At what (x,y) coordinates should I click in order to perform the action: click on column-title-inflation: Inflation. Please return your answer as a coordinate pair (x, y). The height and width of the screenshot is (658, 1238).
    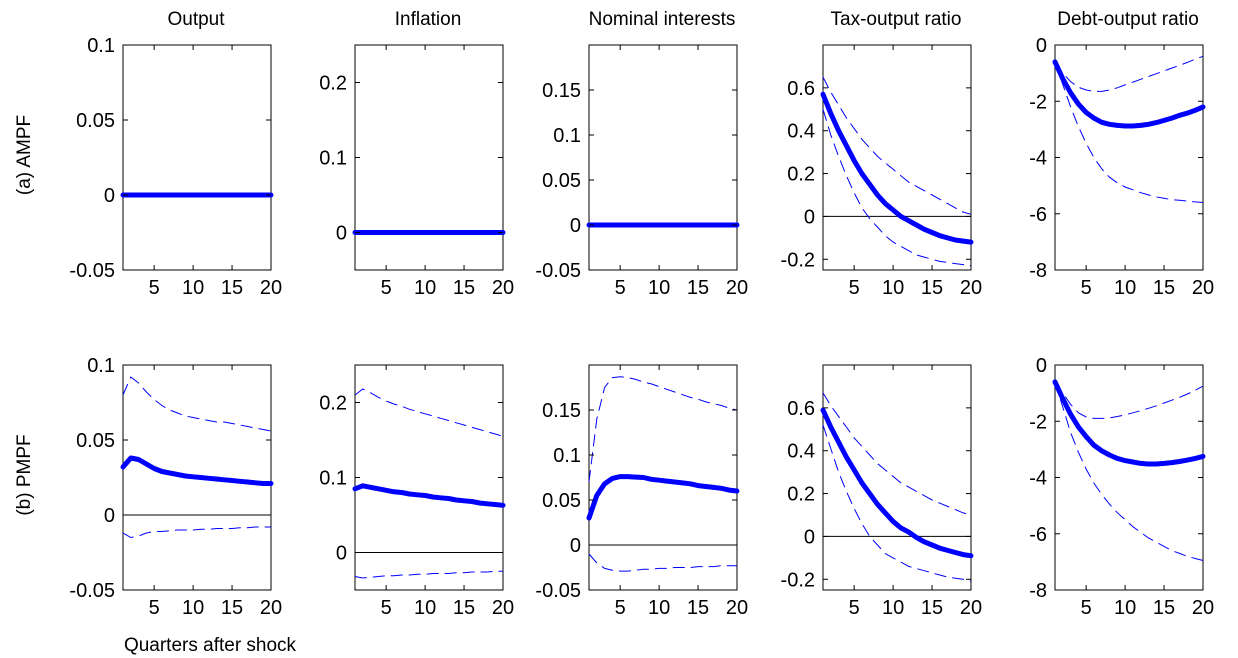
    Looking at the image, I should click on (428, 19).